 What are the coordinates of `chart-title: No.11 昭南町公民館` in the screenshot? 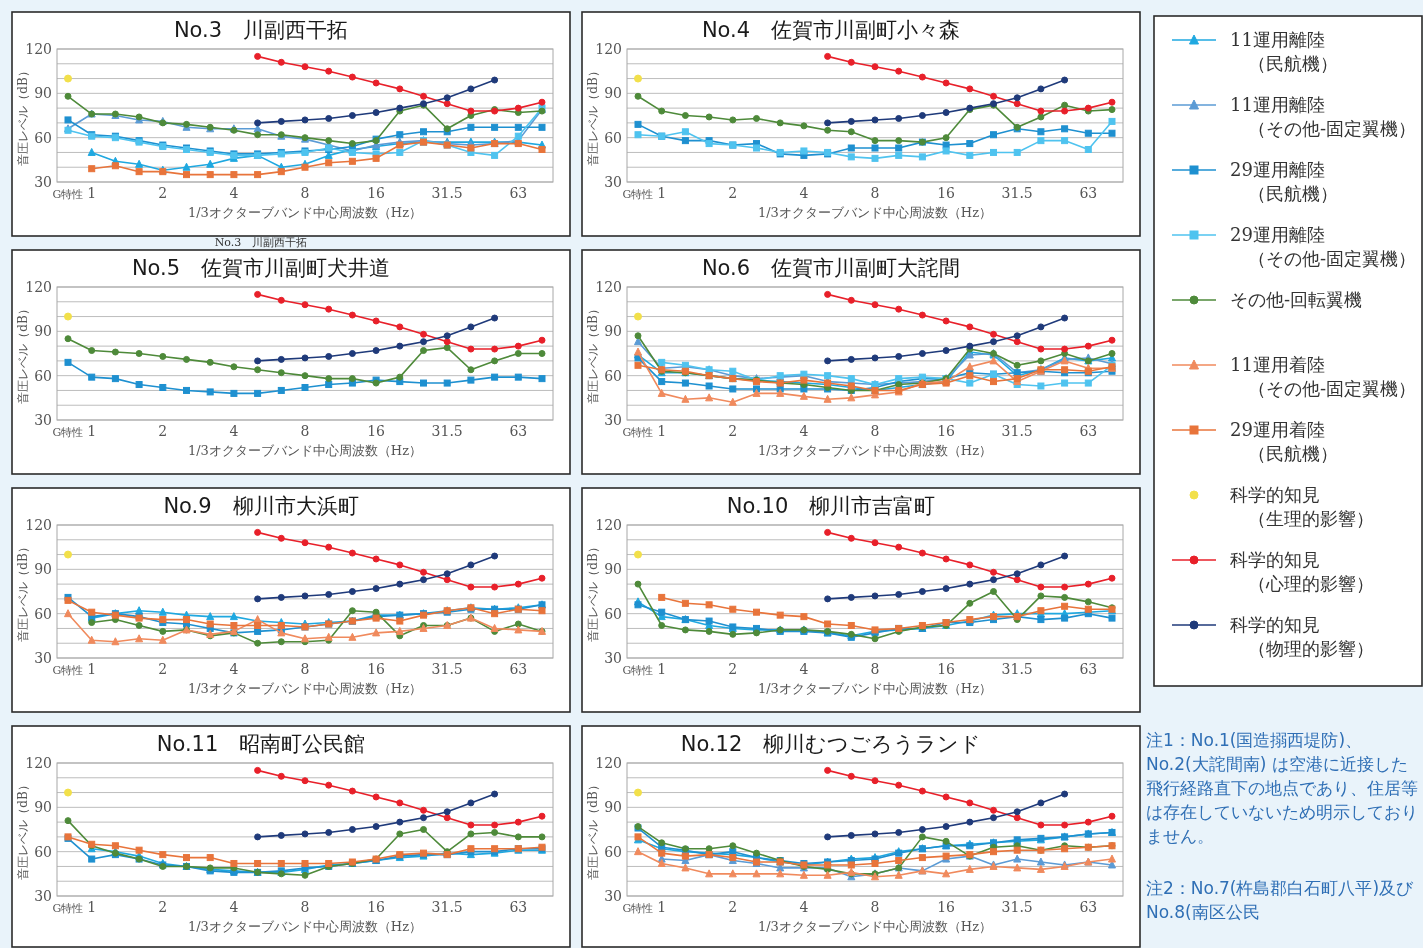 It's located at (261, 744).